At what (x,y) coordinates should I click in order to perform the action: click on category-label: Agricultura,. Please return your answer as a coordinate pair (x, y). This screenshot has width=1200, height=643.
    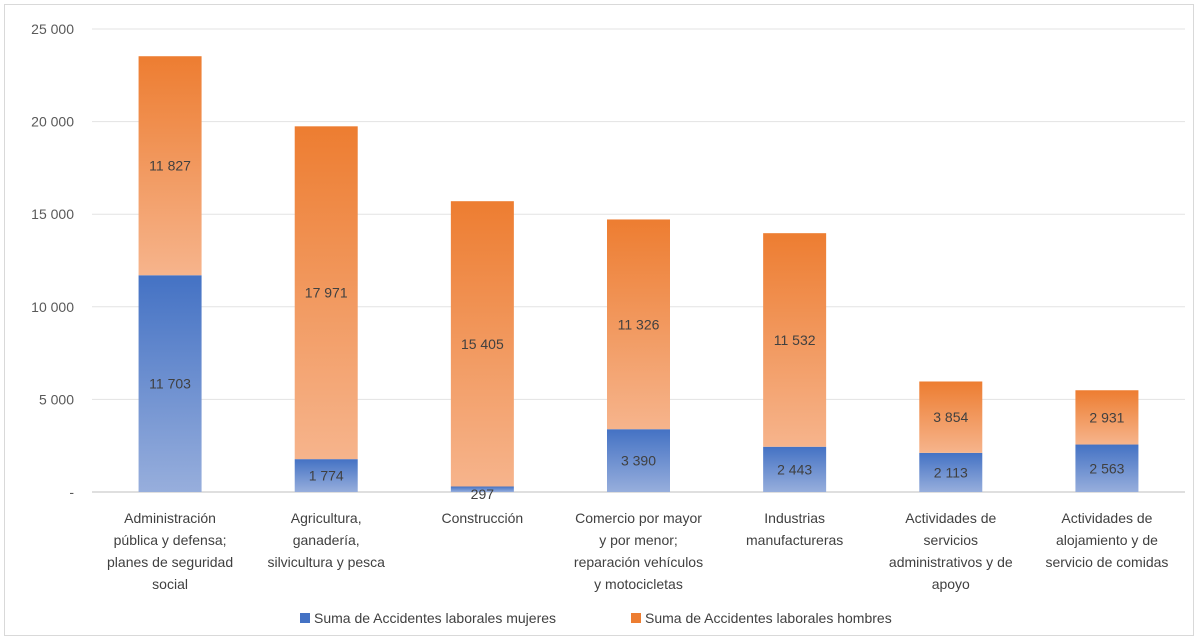
    Looking at the image, I should click on (326, 518).